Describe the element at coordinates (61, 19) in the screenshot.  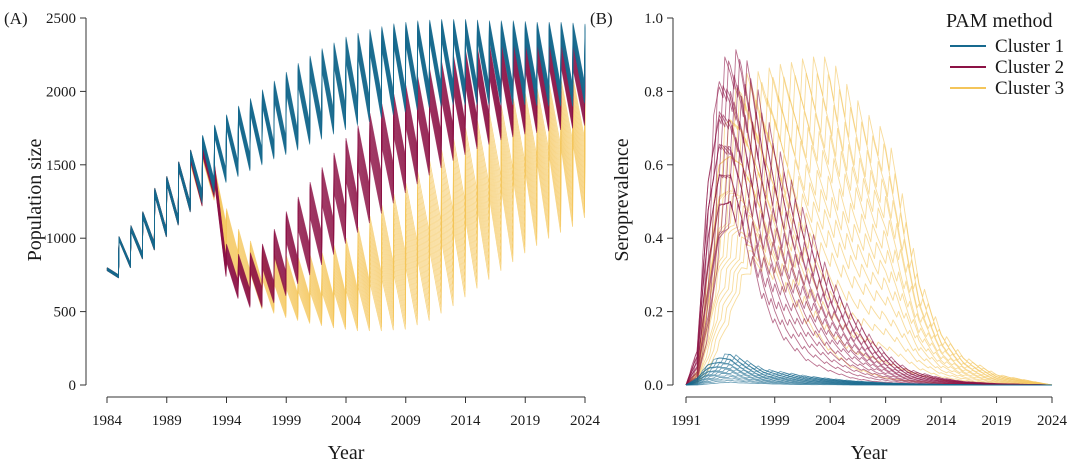
I see `panel-a-y-tick-label: 2500` at that location.